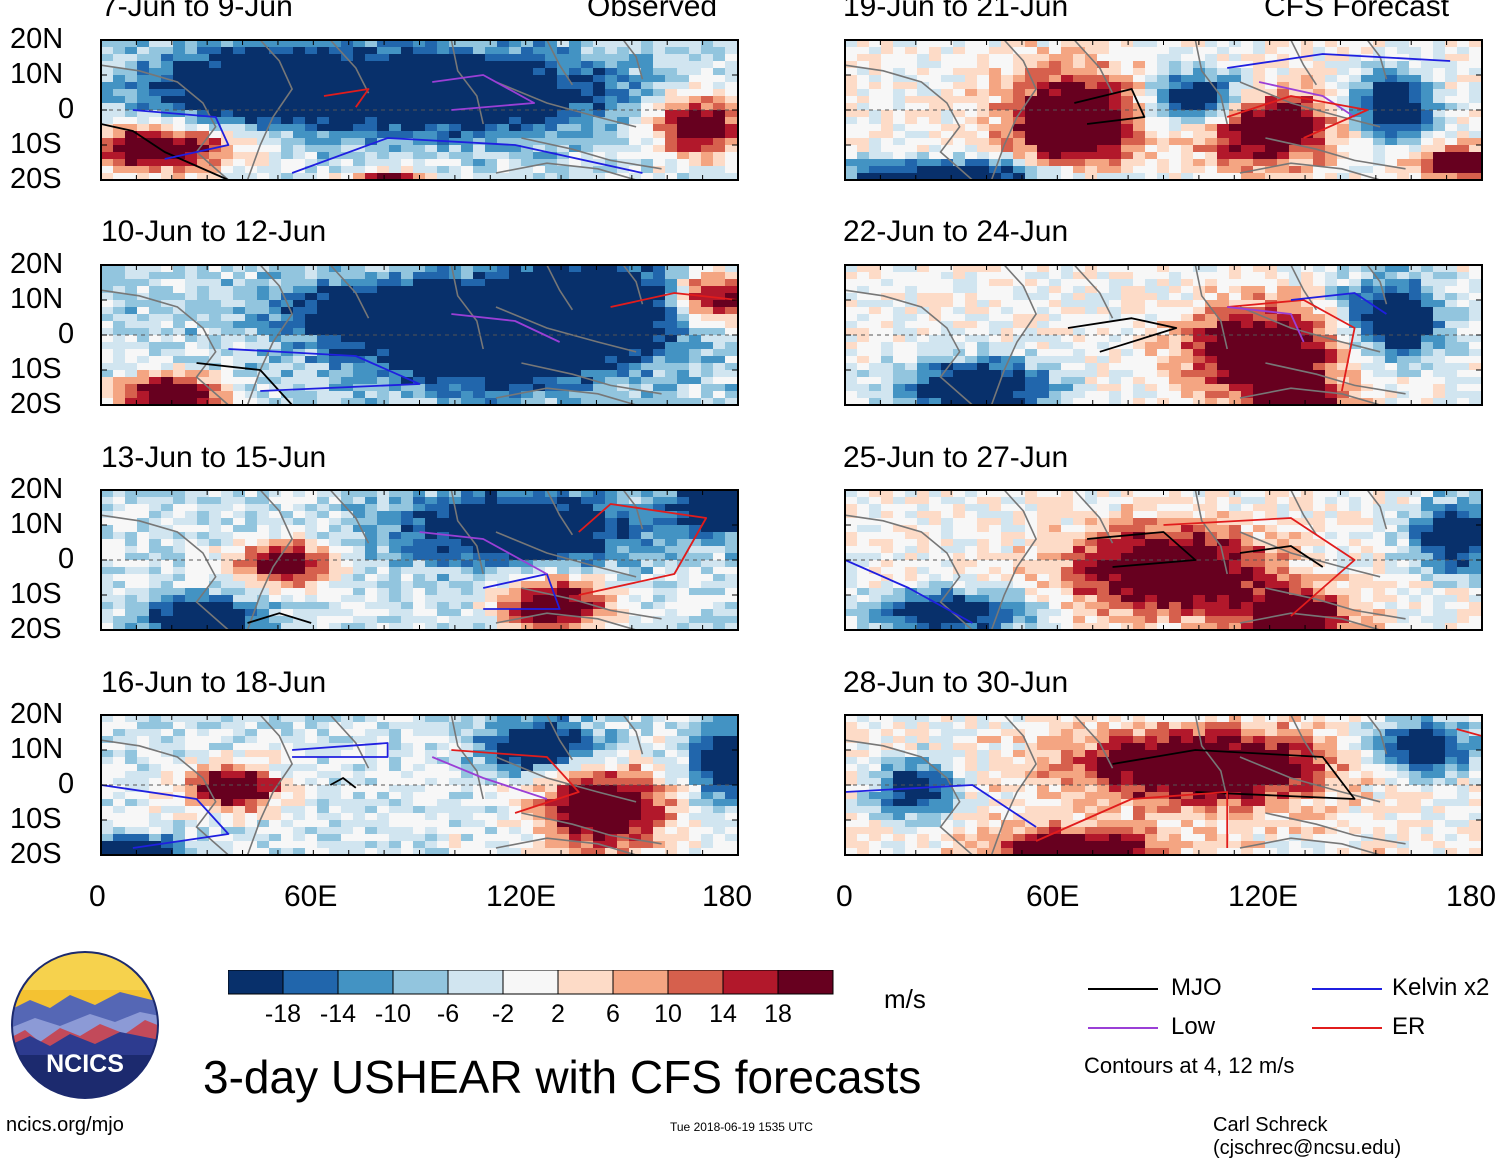 Image resolution: width=1510 pixels, height=1160 pixels. Describe the element at coordinates (36, 714) in the screenshot. I see `lat-label-row4-20n: 20N` at that location.